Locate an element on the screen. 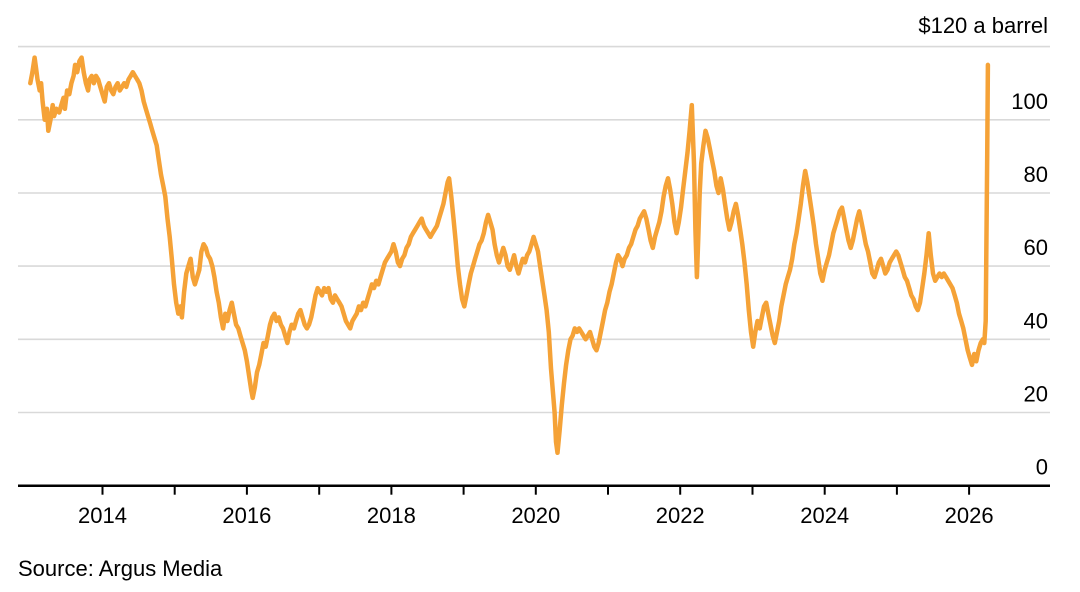 This screenshot has width=1080, height=592. x-axis-labels: 2014 2016 2018 2020 2022 2024 2026 is located at coordinates (536, 515).